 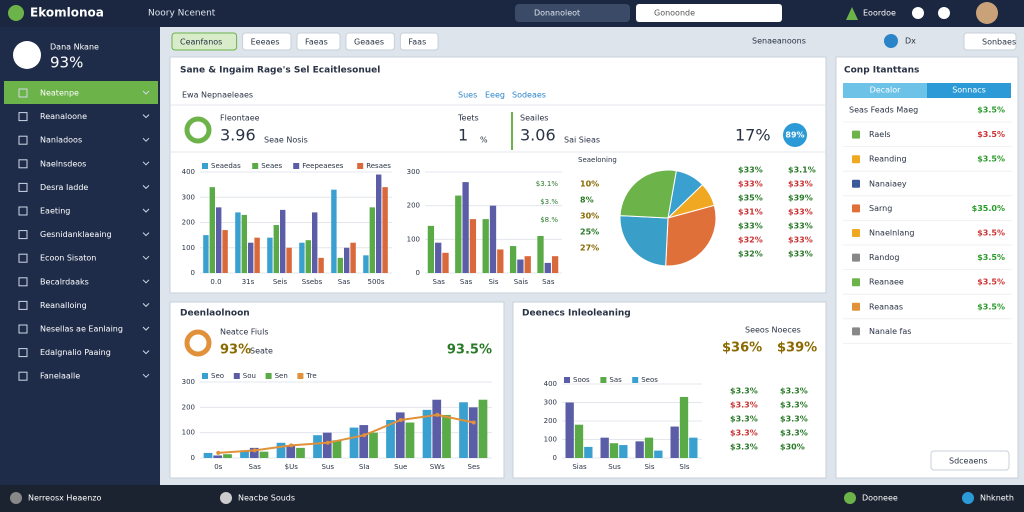 I want to click on panel-tab: Eeeg, so click(x=495, y=95).